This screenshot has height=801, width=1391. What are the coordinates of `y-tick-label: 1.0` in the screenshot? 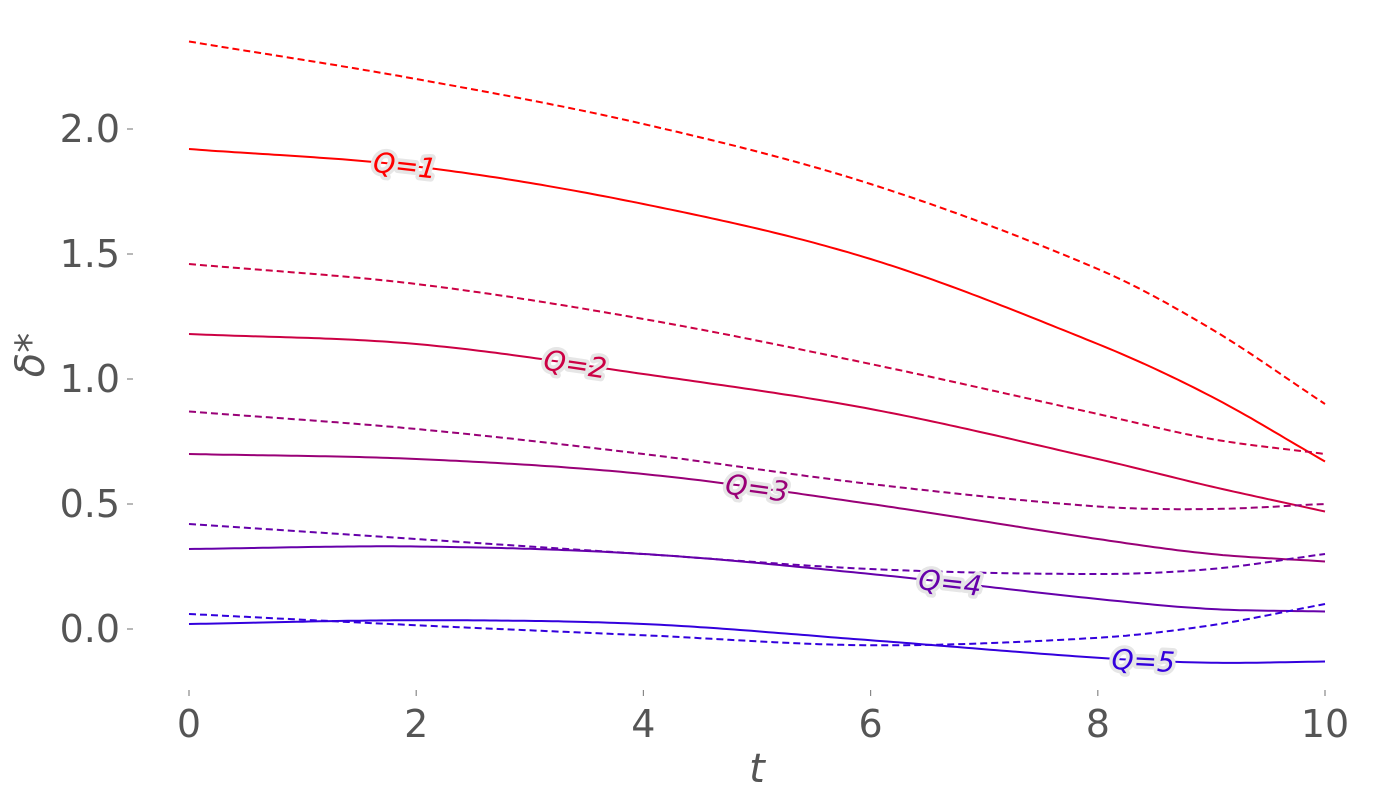 It's located at (90, 379).